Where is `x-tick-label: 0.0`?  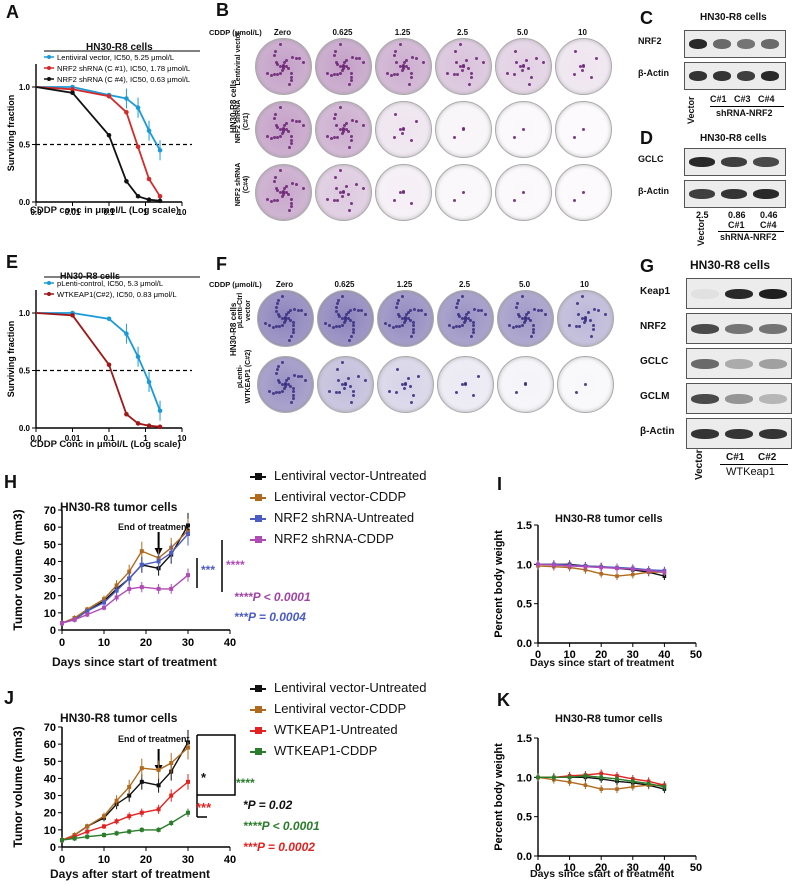 x-tick-label: 0.0 is located at coordinates (36, 438).